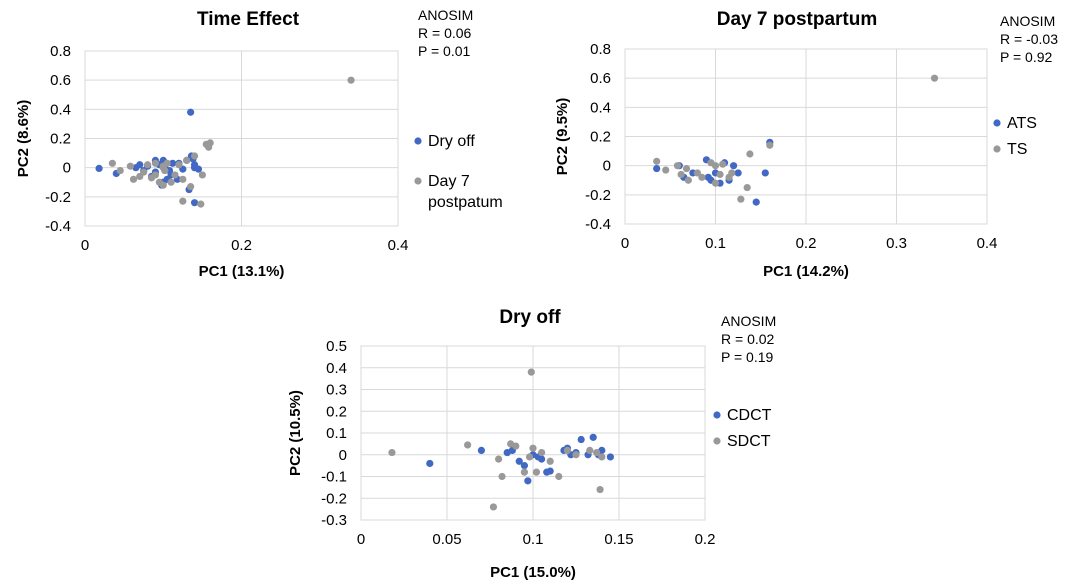  What do you see at coordinates (336, 433) in the screenshot?
I see `y-tick-label: 0.1` at bounding box center [336, 433].